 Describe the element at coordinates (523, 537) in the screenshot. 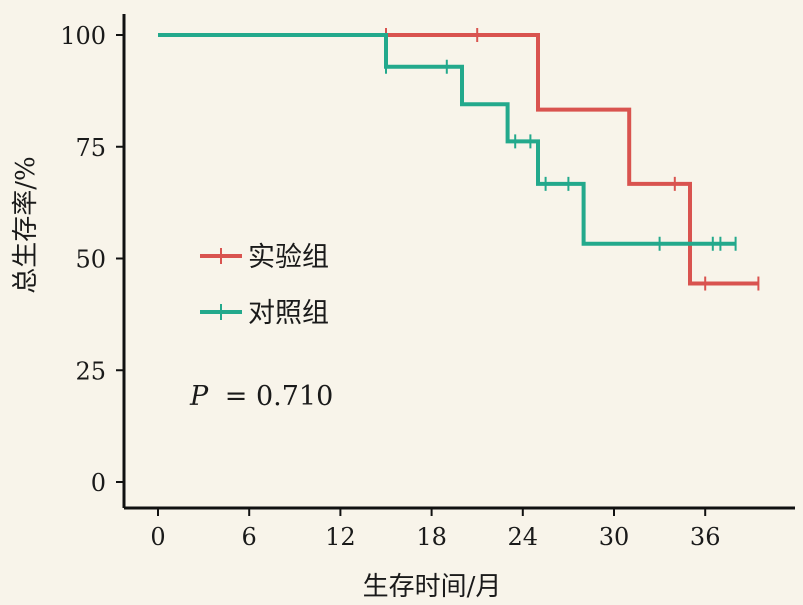

I see `x-tick-label-24: 24` at that location.